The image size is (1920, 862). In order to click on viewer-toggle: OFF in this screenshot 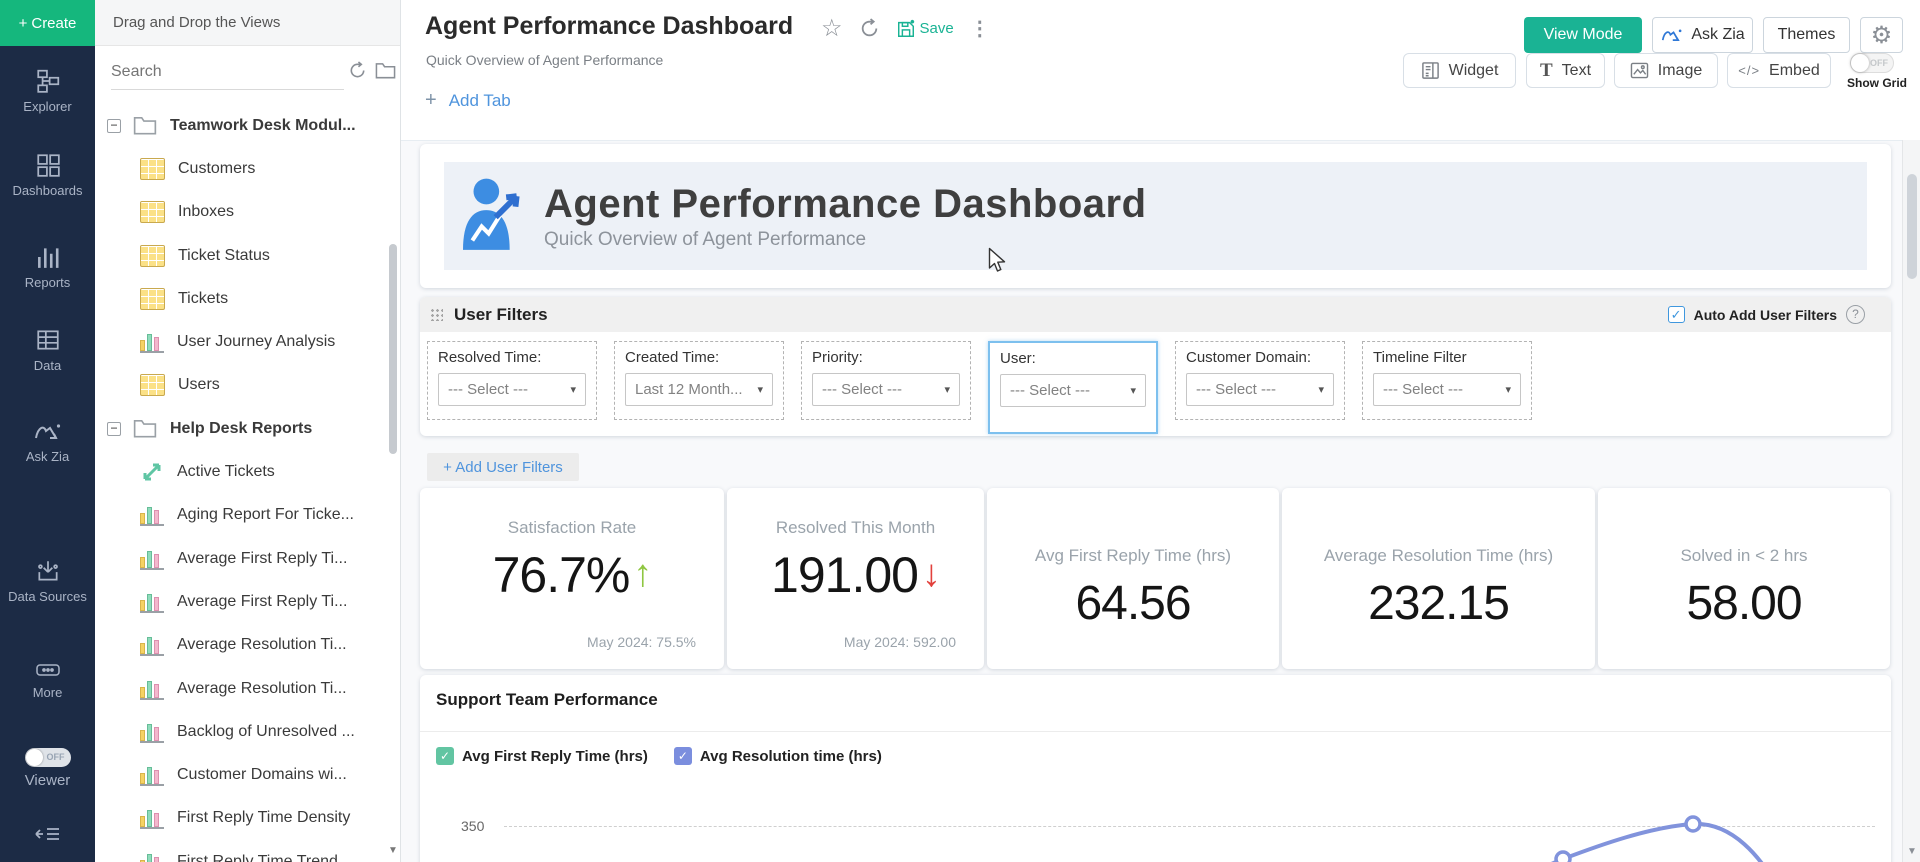, I will do `click(47, 757)`.